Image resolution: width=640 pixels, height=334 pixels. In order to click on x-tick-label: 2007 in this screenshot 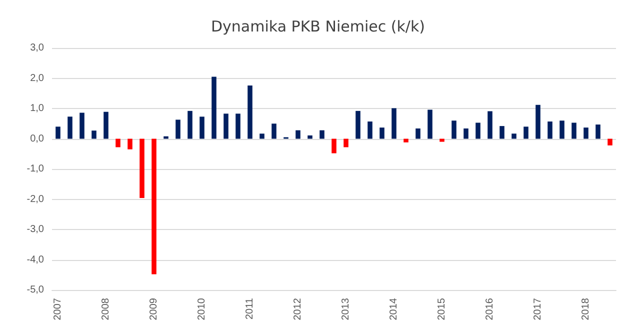, I will do `click(58, 309)`.